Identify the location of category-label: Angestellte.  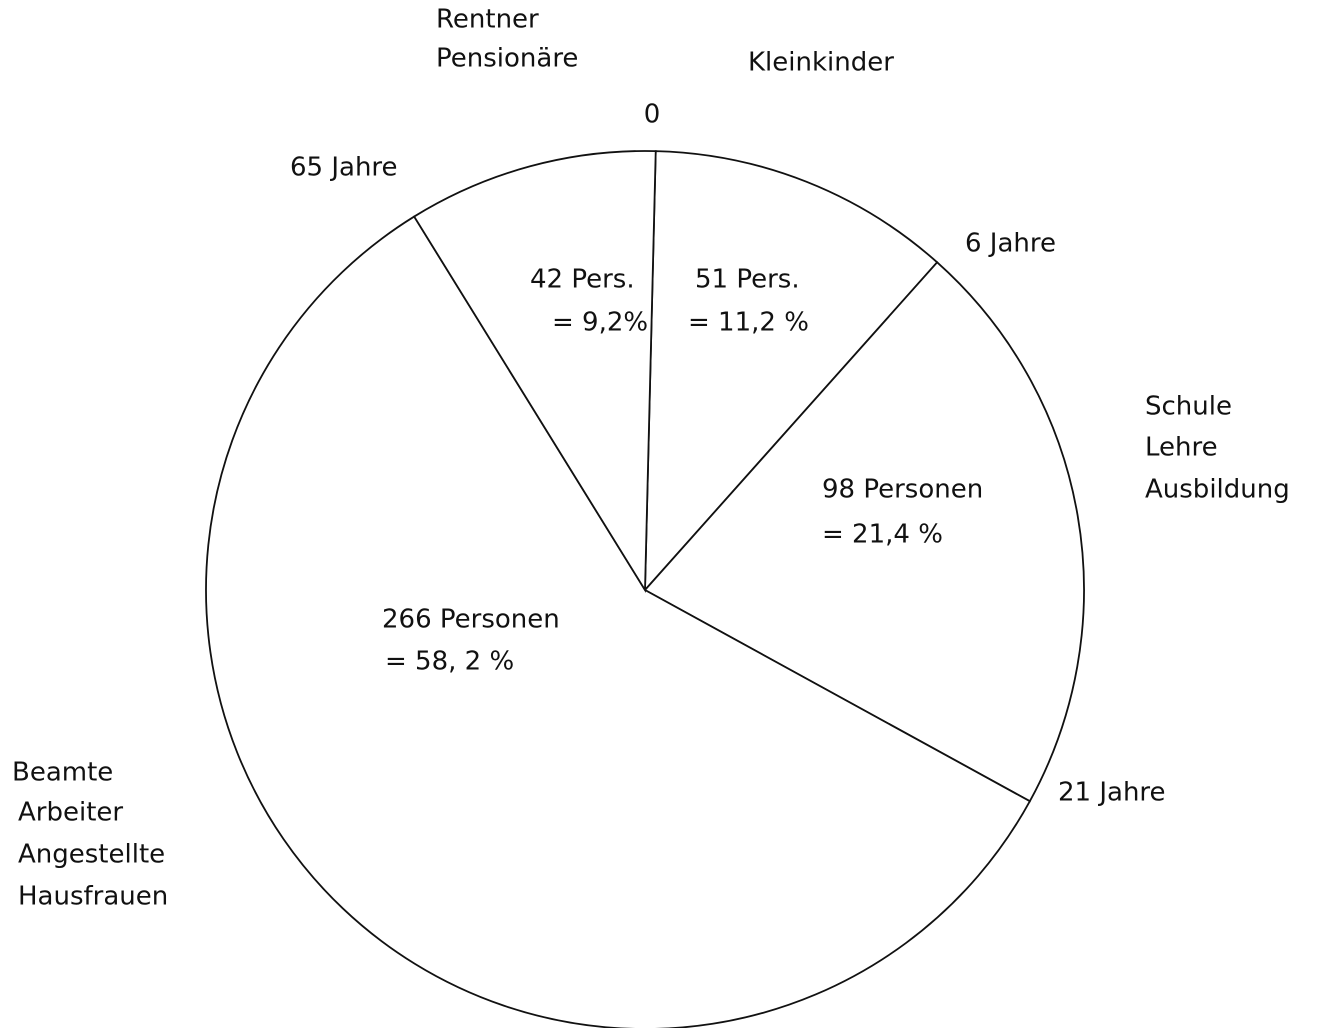
(91, 855).